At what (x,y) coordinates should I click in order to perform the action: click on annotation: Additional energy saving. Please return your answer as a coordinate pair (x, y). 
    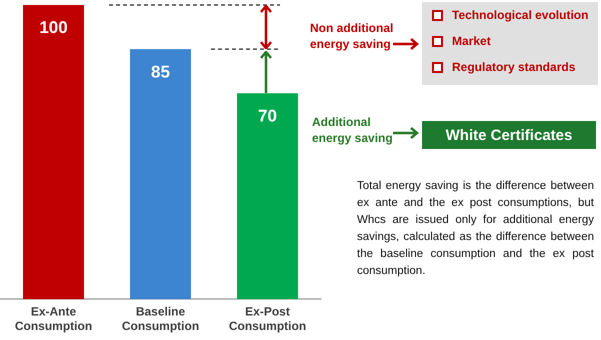
    Looking at the image, I should click on (353, 130).